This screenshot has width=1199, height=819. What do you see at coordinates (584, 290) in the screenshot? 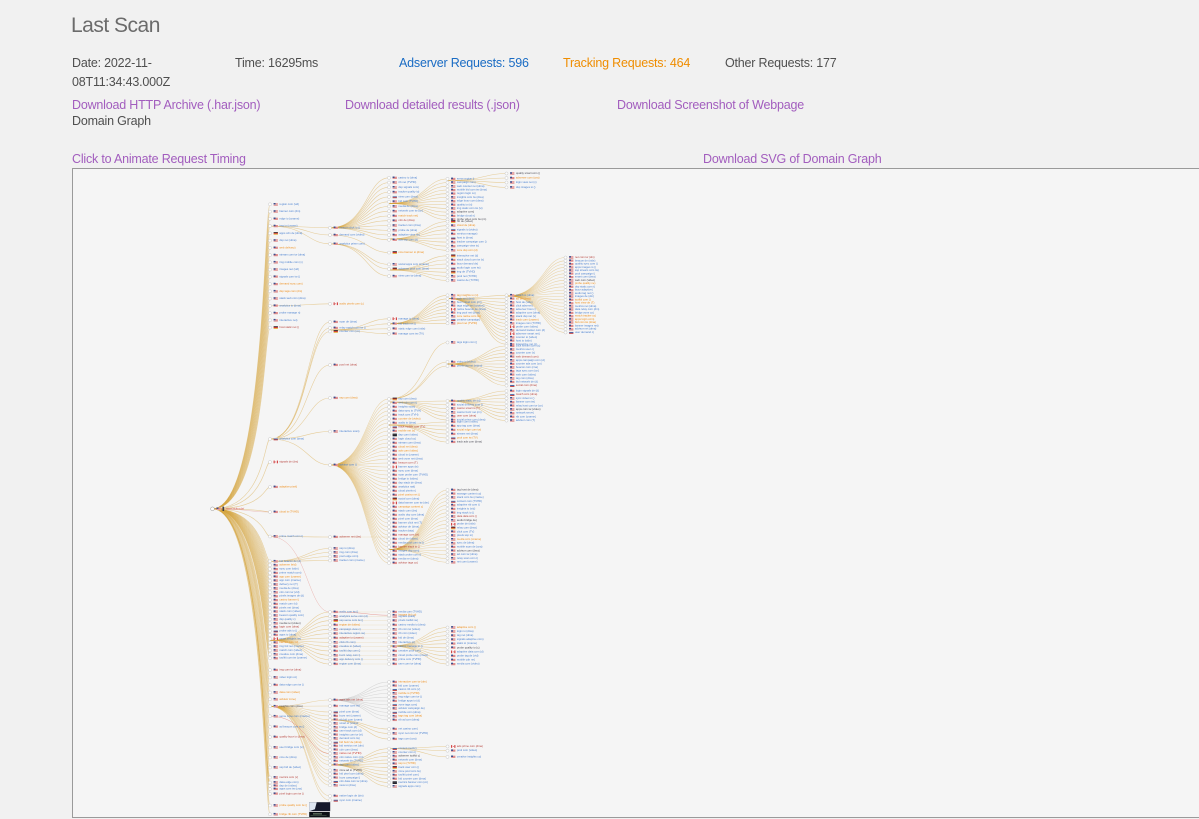
I see `svg-text: buzz adaptive)` at bounding box center [584, 290].